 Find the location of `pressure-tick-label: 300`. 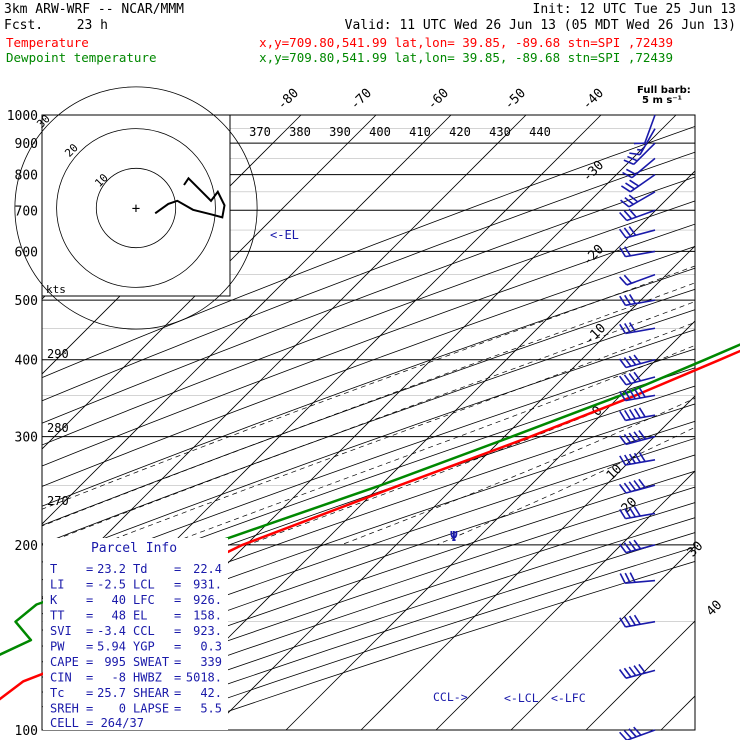

pressure-tick-label: 300 is located at coordinates (26, 438).